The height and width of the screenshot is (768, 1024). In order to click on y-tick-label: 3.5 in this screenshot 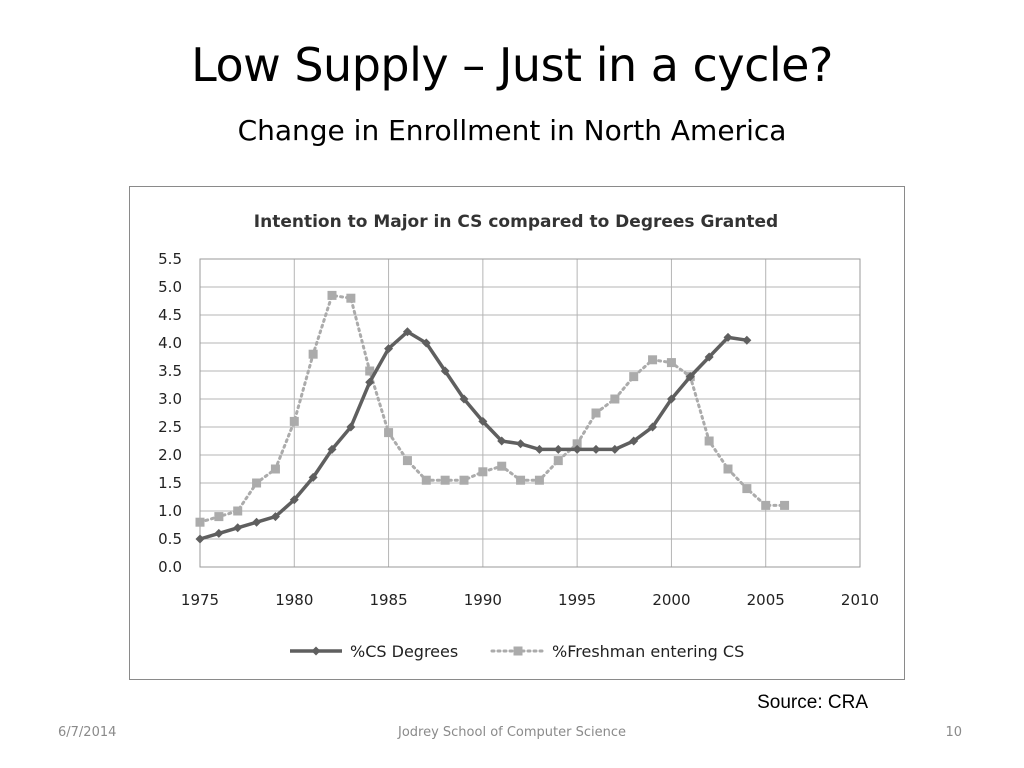, I will do `click(170, 371)`.